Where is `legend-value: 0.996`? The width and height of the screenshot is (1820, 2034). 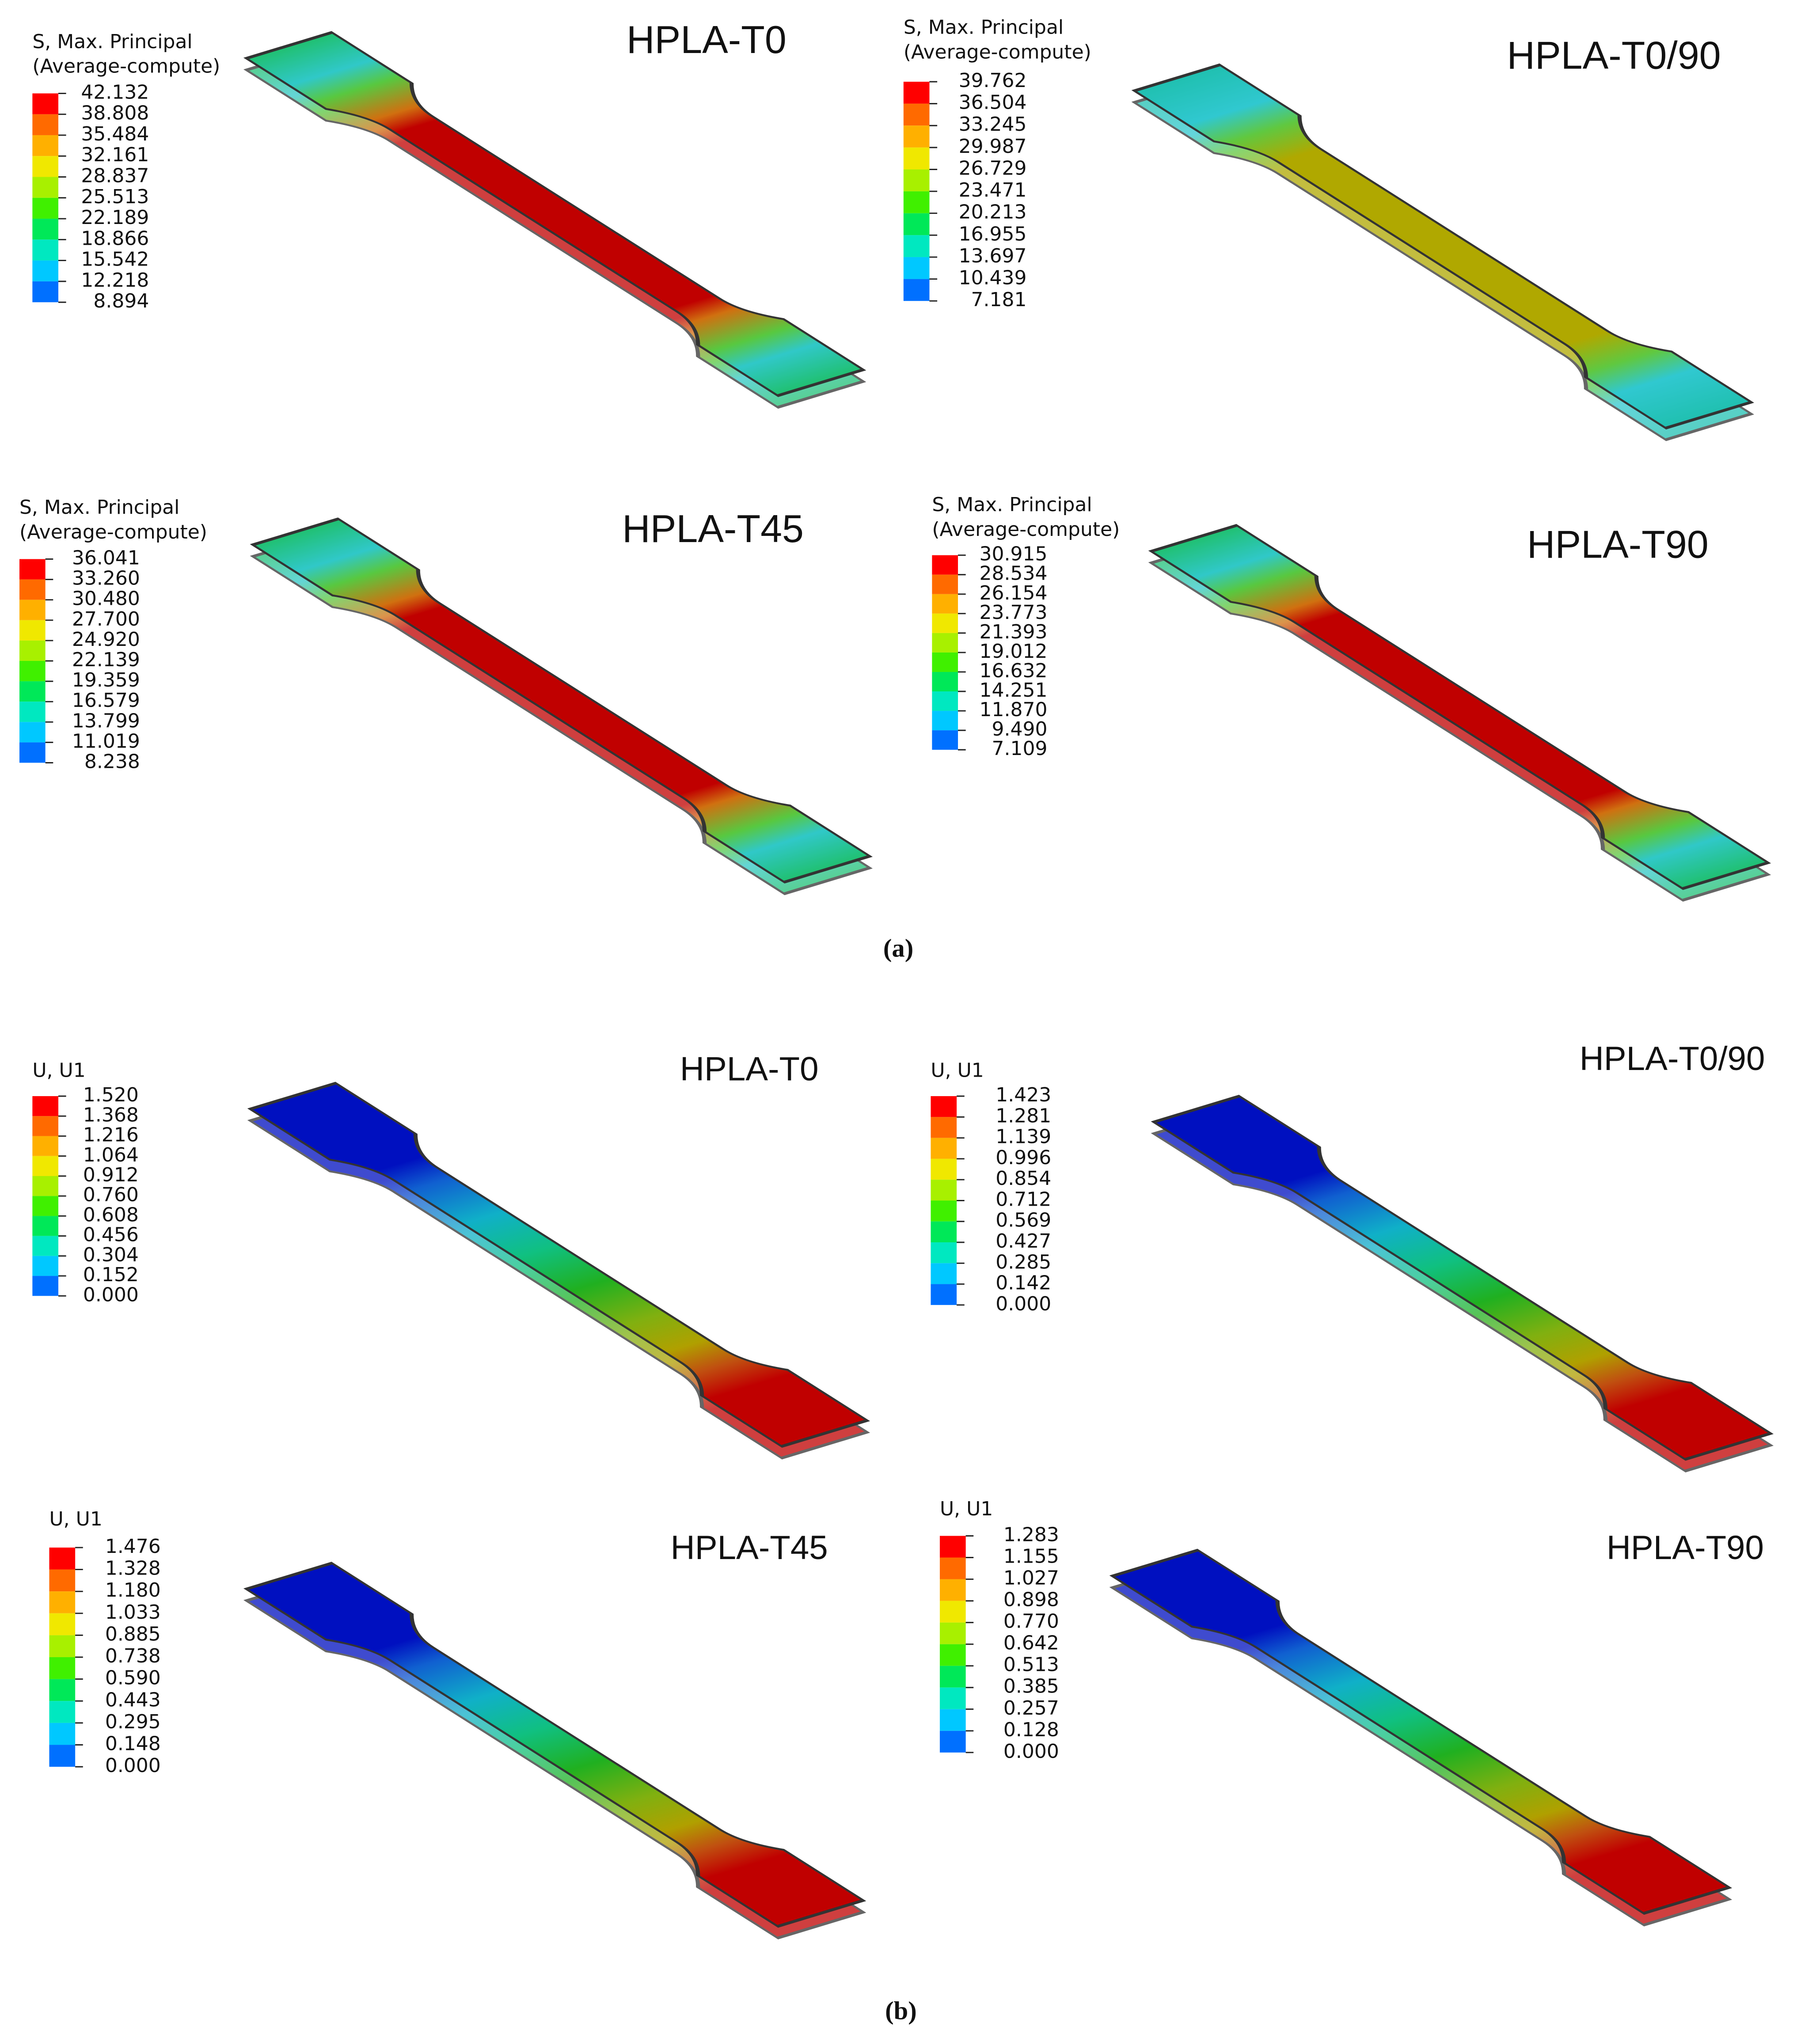
legend-value: 0.996 is located at coordinates (1023, 1157).